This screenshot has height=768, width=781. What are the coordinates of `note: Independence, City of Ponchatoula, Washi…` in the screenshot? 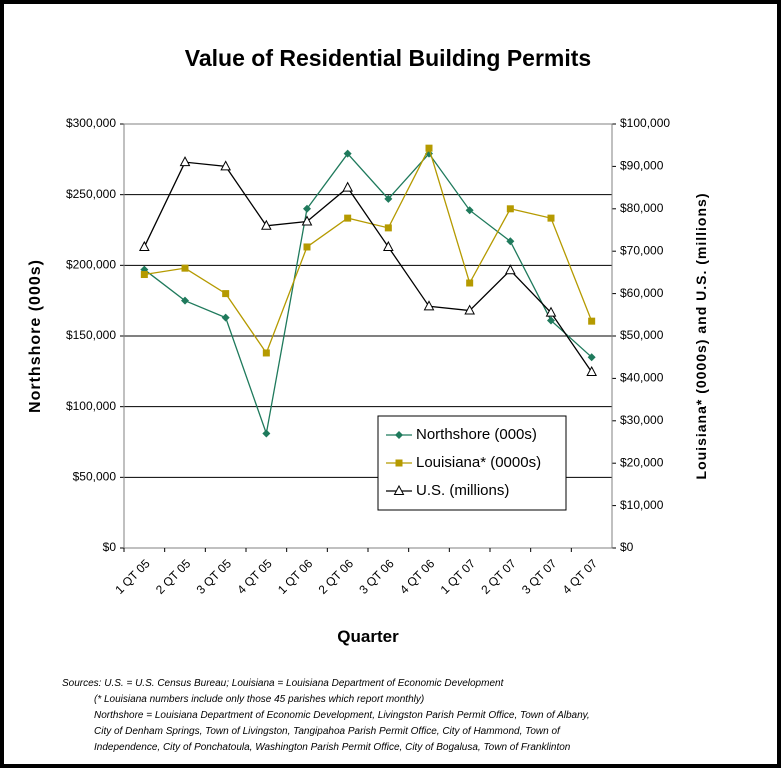 It's located at (332, 747).